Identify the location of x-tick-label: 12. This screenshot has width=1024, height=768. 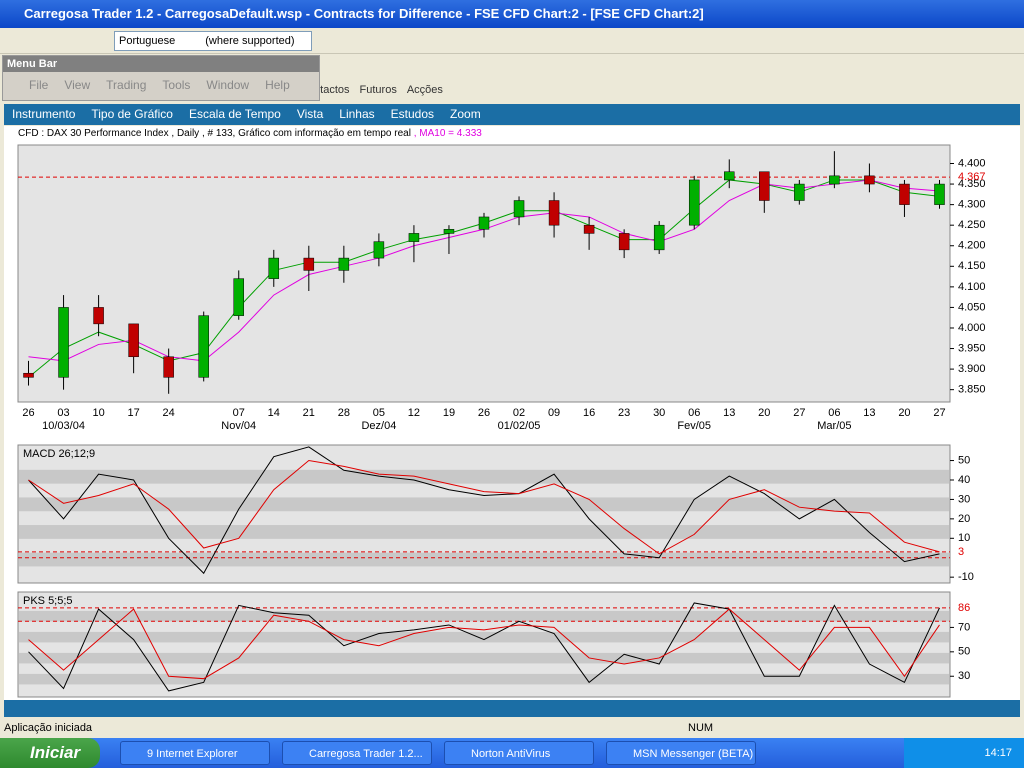
(414, 413).